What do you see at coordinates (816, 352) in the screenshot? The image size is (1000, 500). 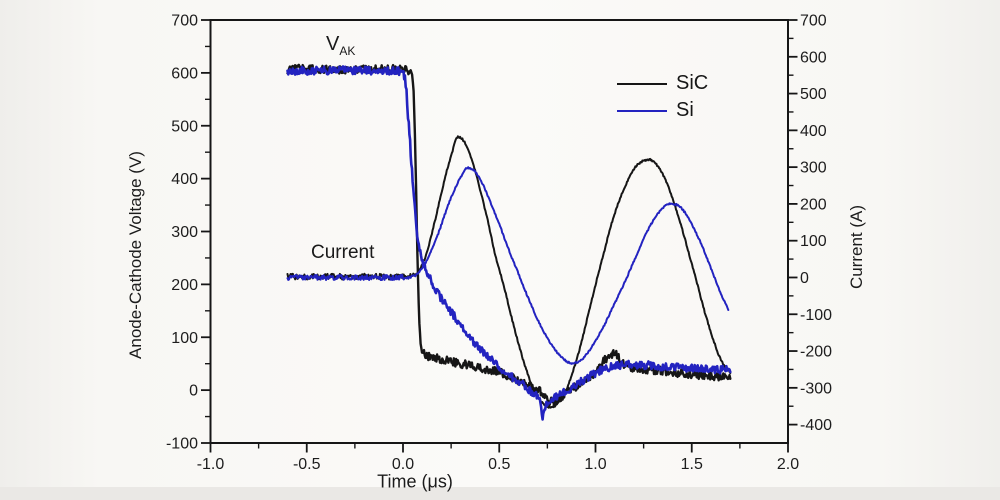 I see `right-tick-label--200: -200` at bounding box center [816, 352].